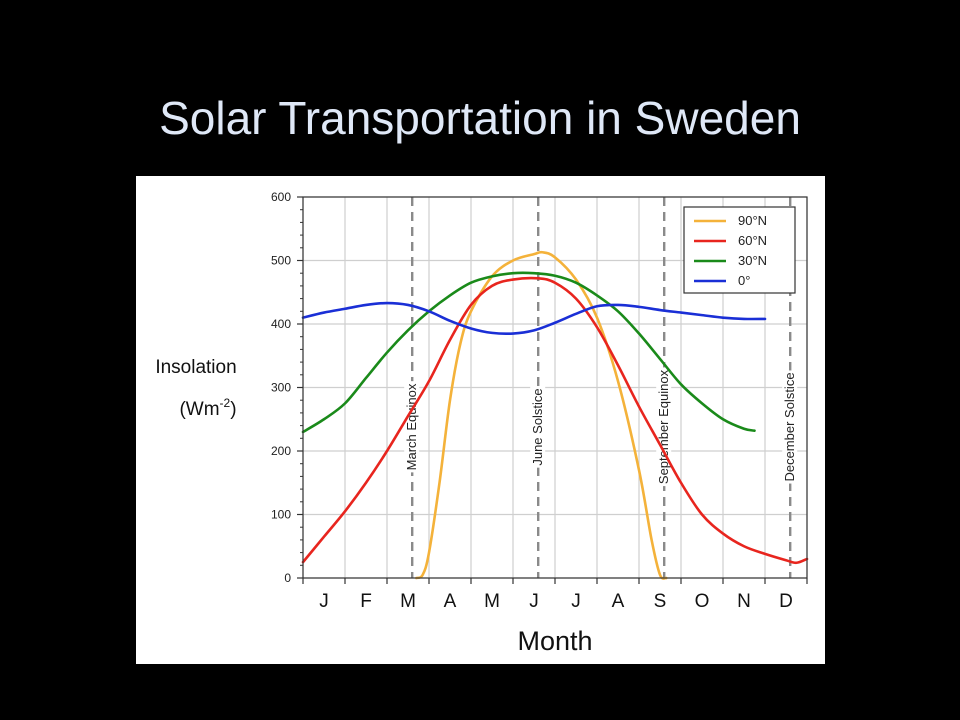 The height and width of the screenshot is (720, 960). What do you see at coordinates (744, 280) in the screenshot?
I see `legend-label: 0°` at bounding box center [744, 280].